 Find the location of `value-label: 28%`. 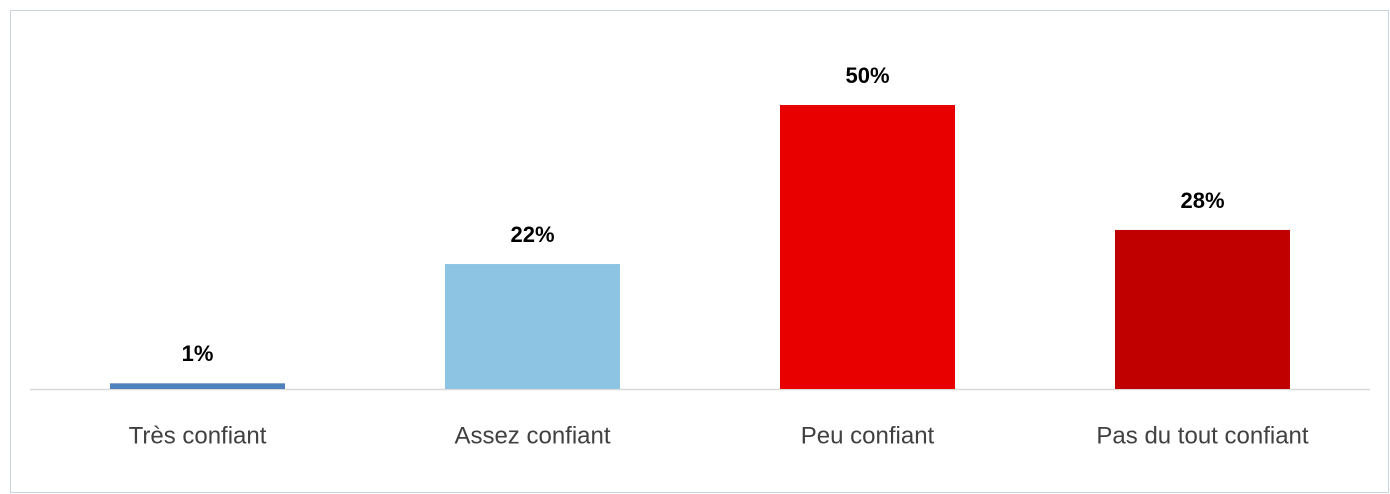

value-label: 28% is located at coordinates (1202, 200).